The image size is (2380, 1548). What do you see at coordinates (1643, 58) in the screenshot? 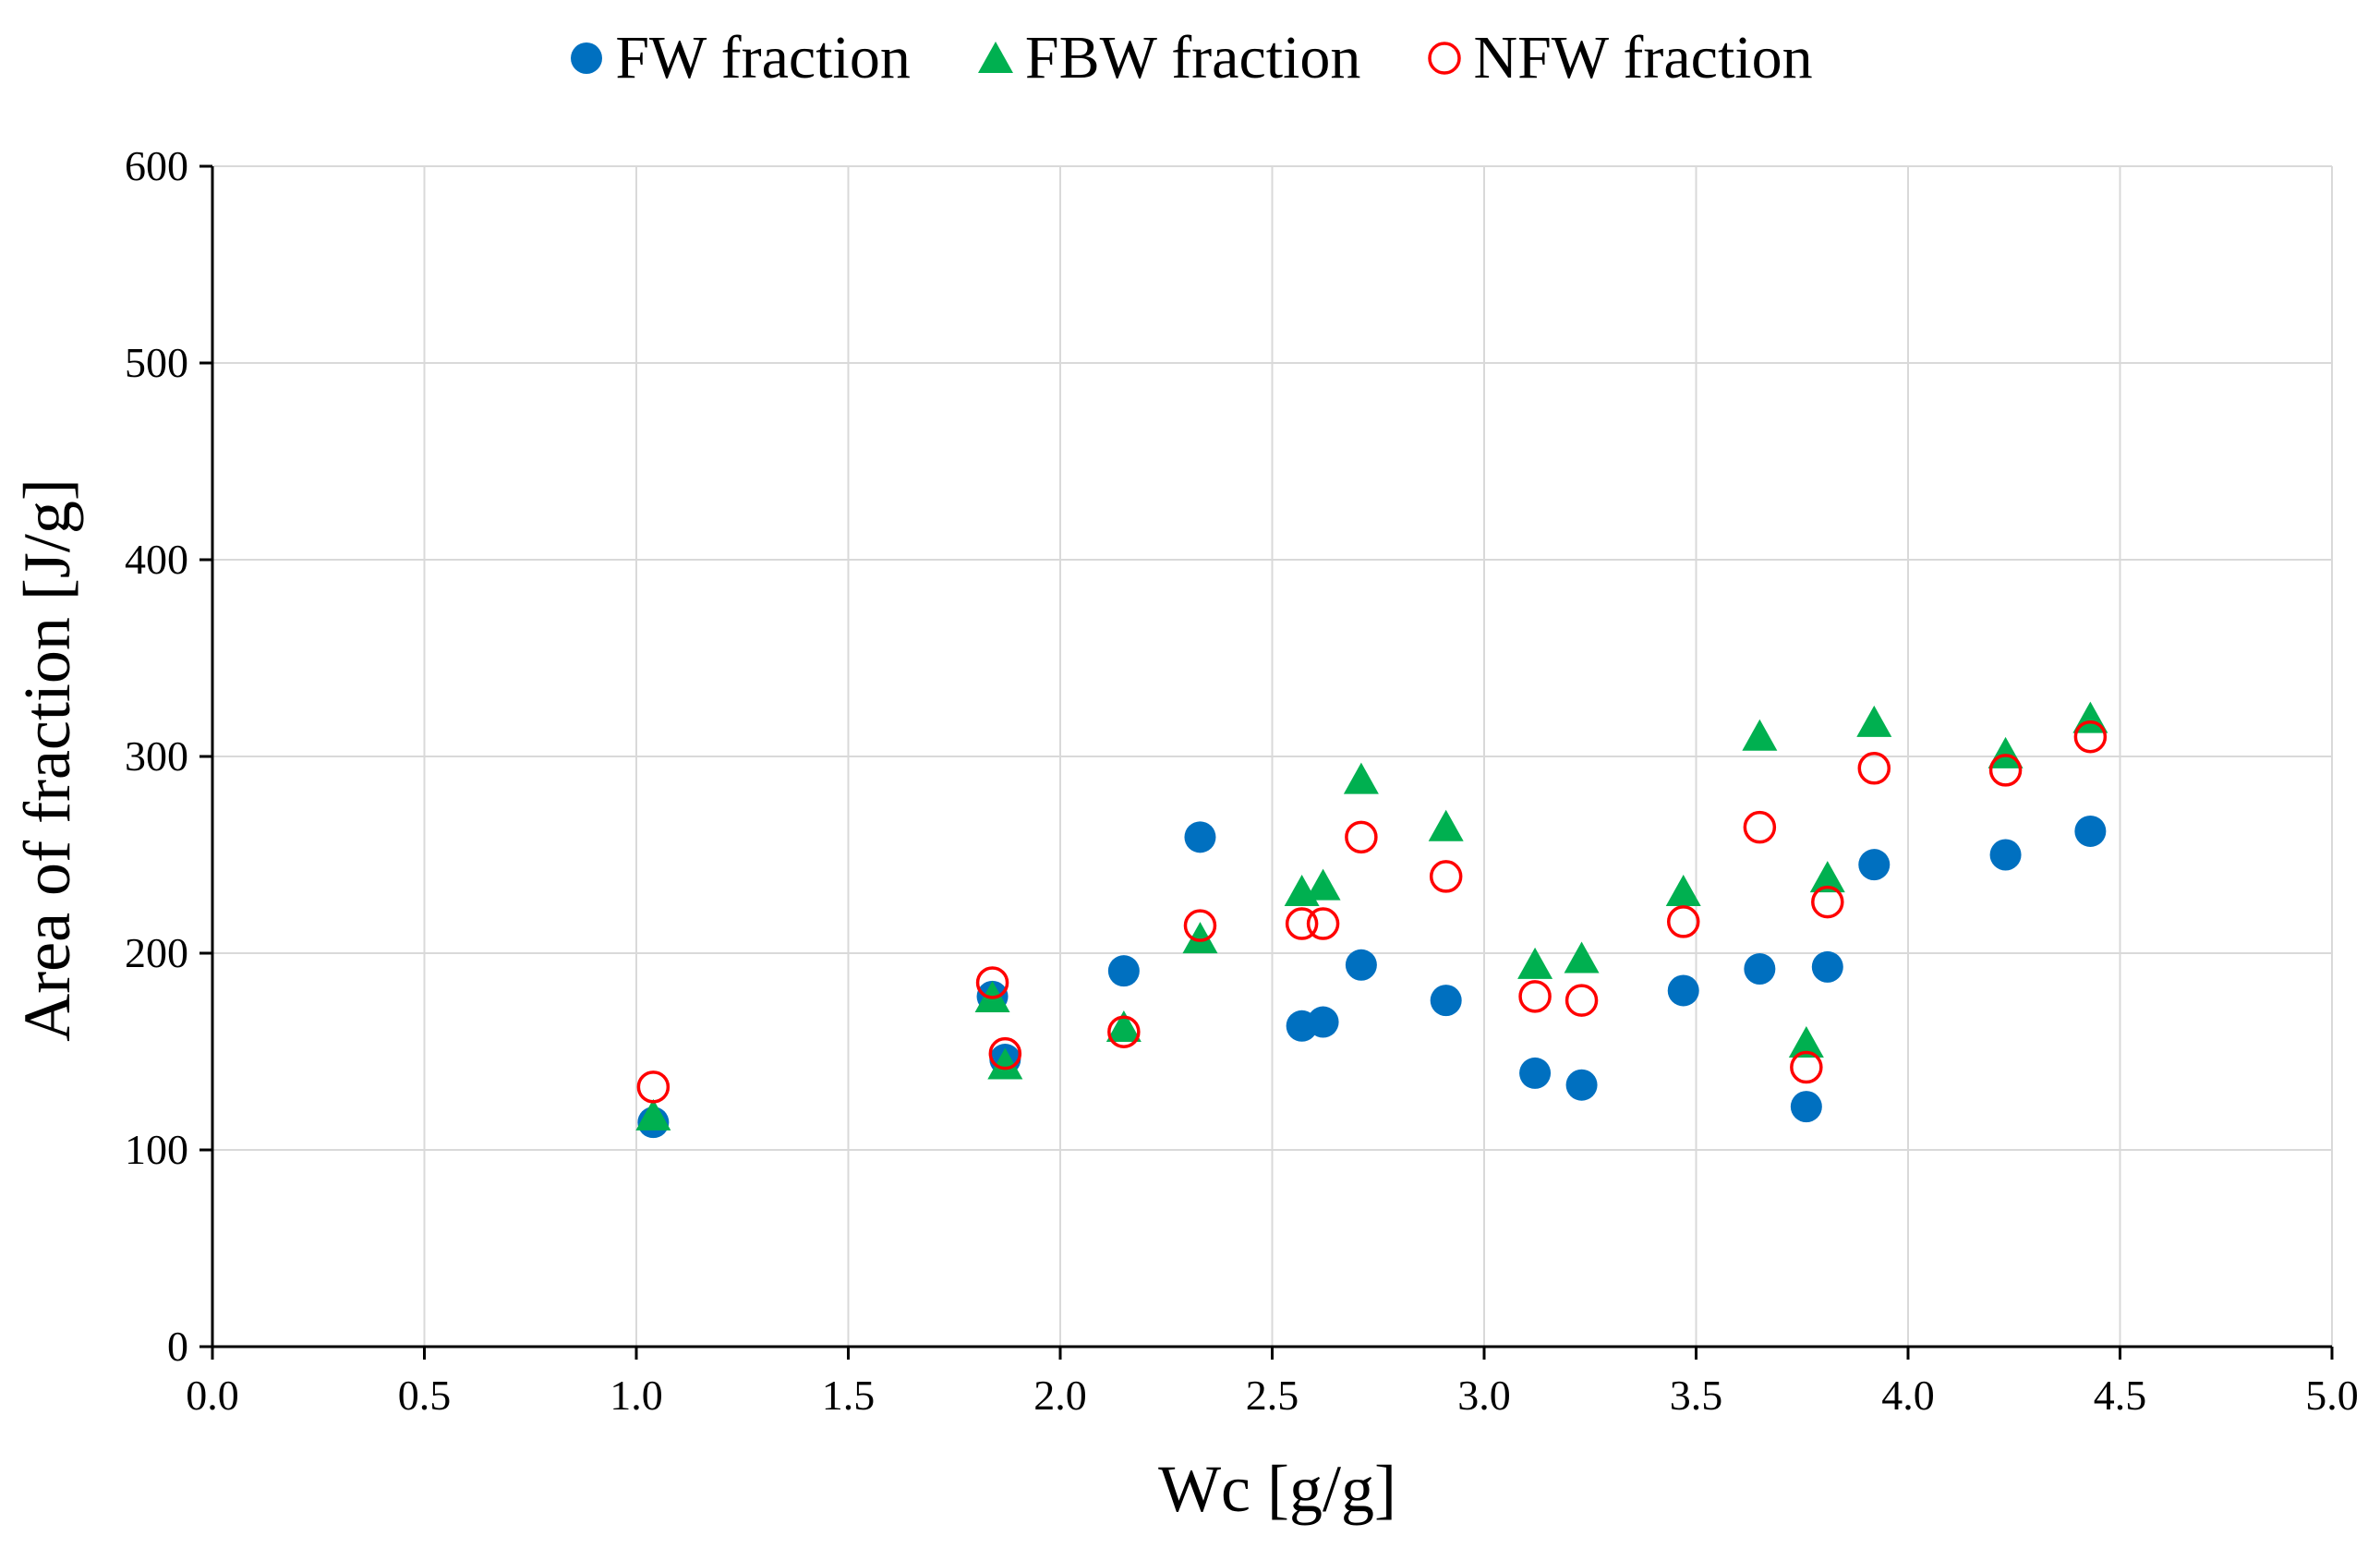
I see `legend-label-nfw: NFW fraction` at bounding box center [1643, 58].